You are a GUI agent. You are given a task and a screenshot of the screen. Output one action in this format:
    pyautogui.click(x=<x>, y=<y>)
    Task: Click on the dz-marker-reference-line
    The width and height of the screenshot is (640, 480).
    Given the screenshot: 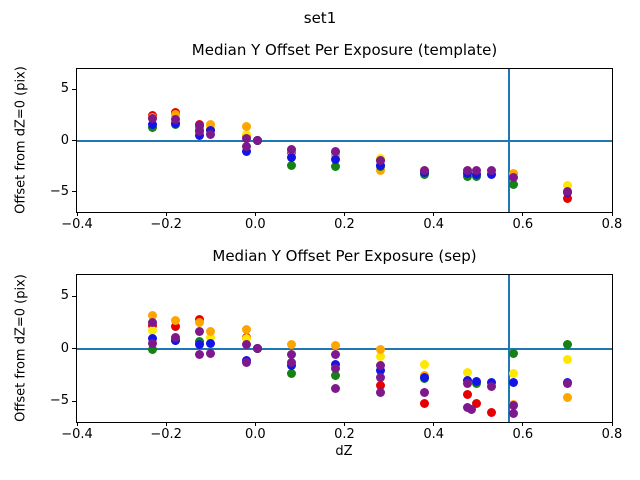 What is the action you would take?
    pyautogui.click(x=509, y=348)
    